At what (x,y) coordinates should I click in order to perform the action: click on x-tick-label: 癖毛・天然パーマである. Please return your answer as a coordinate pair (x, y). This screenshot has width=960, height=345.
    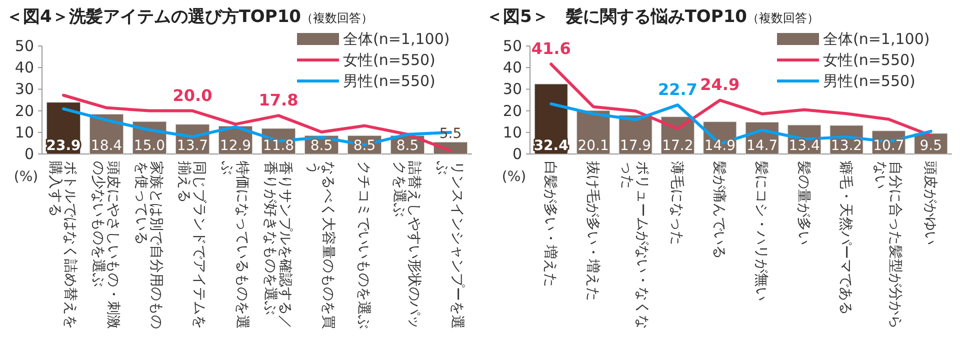
    Looking at the image, I should click on (846, 237).